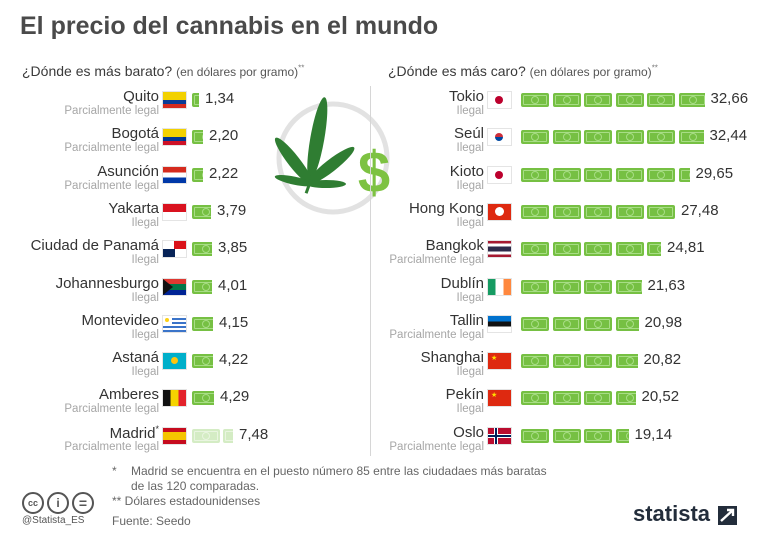 The height and width of the screenshot is (542, 759). Describe the element at coordinates (174, 435) in the screenshot. I see `flag-icon-spain` at that location.